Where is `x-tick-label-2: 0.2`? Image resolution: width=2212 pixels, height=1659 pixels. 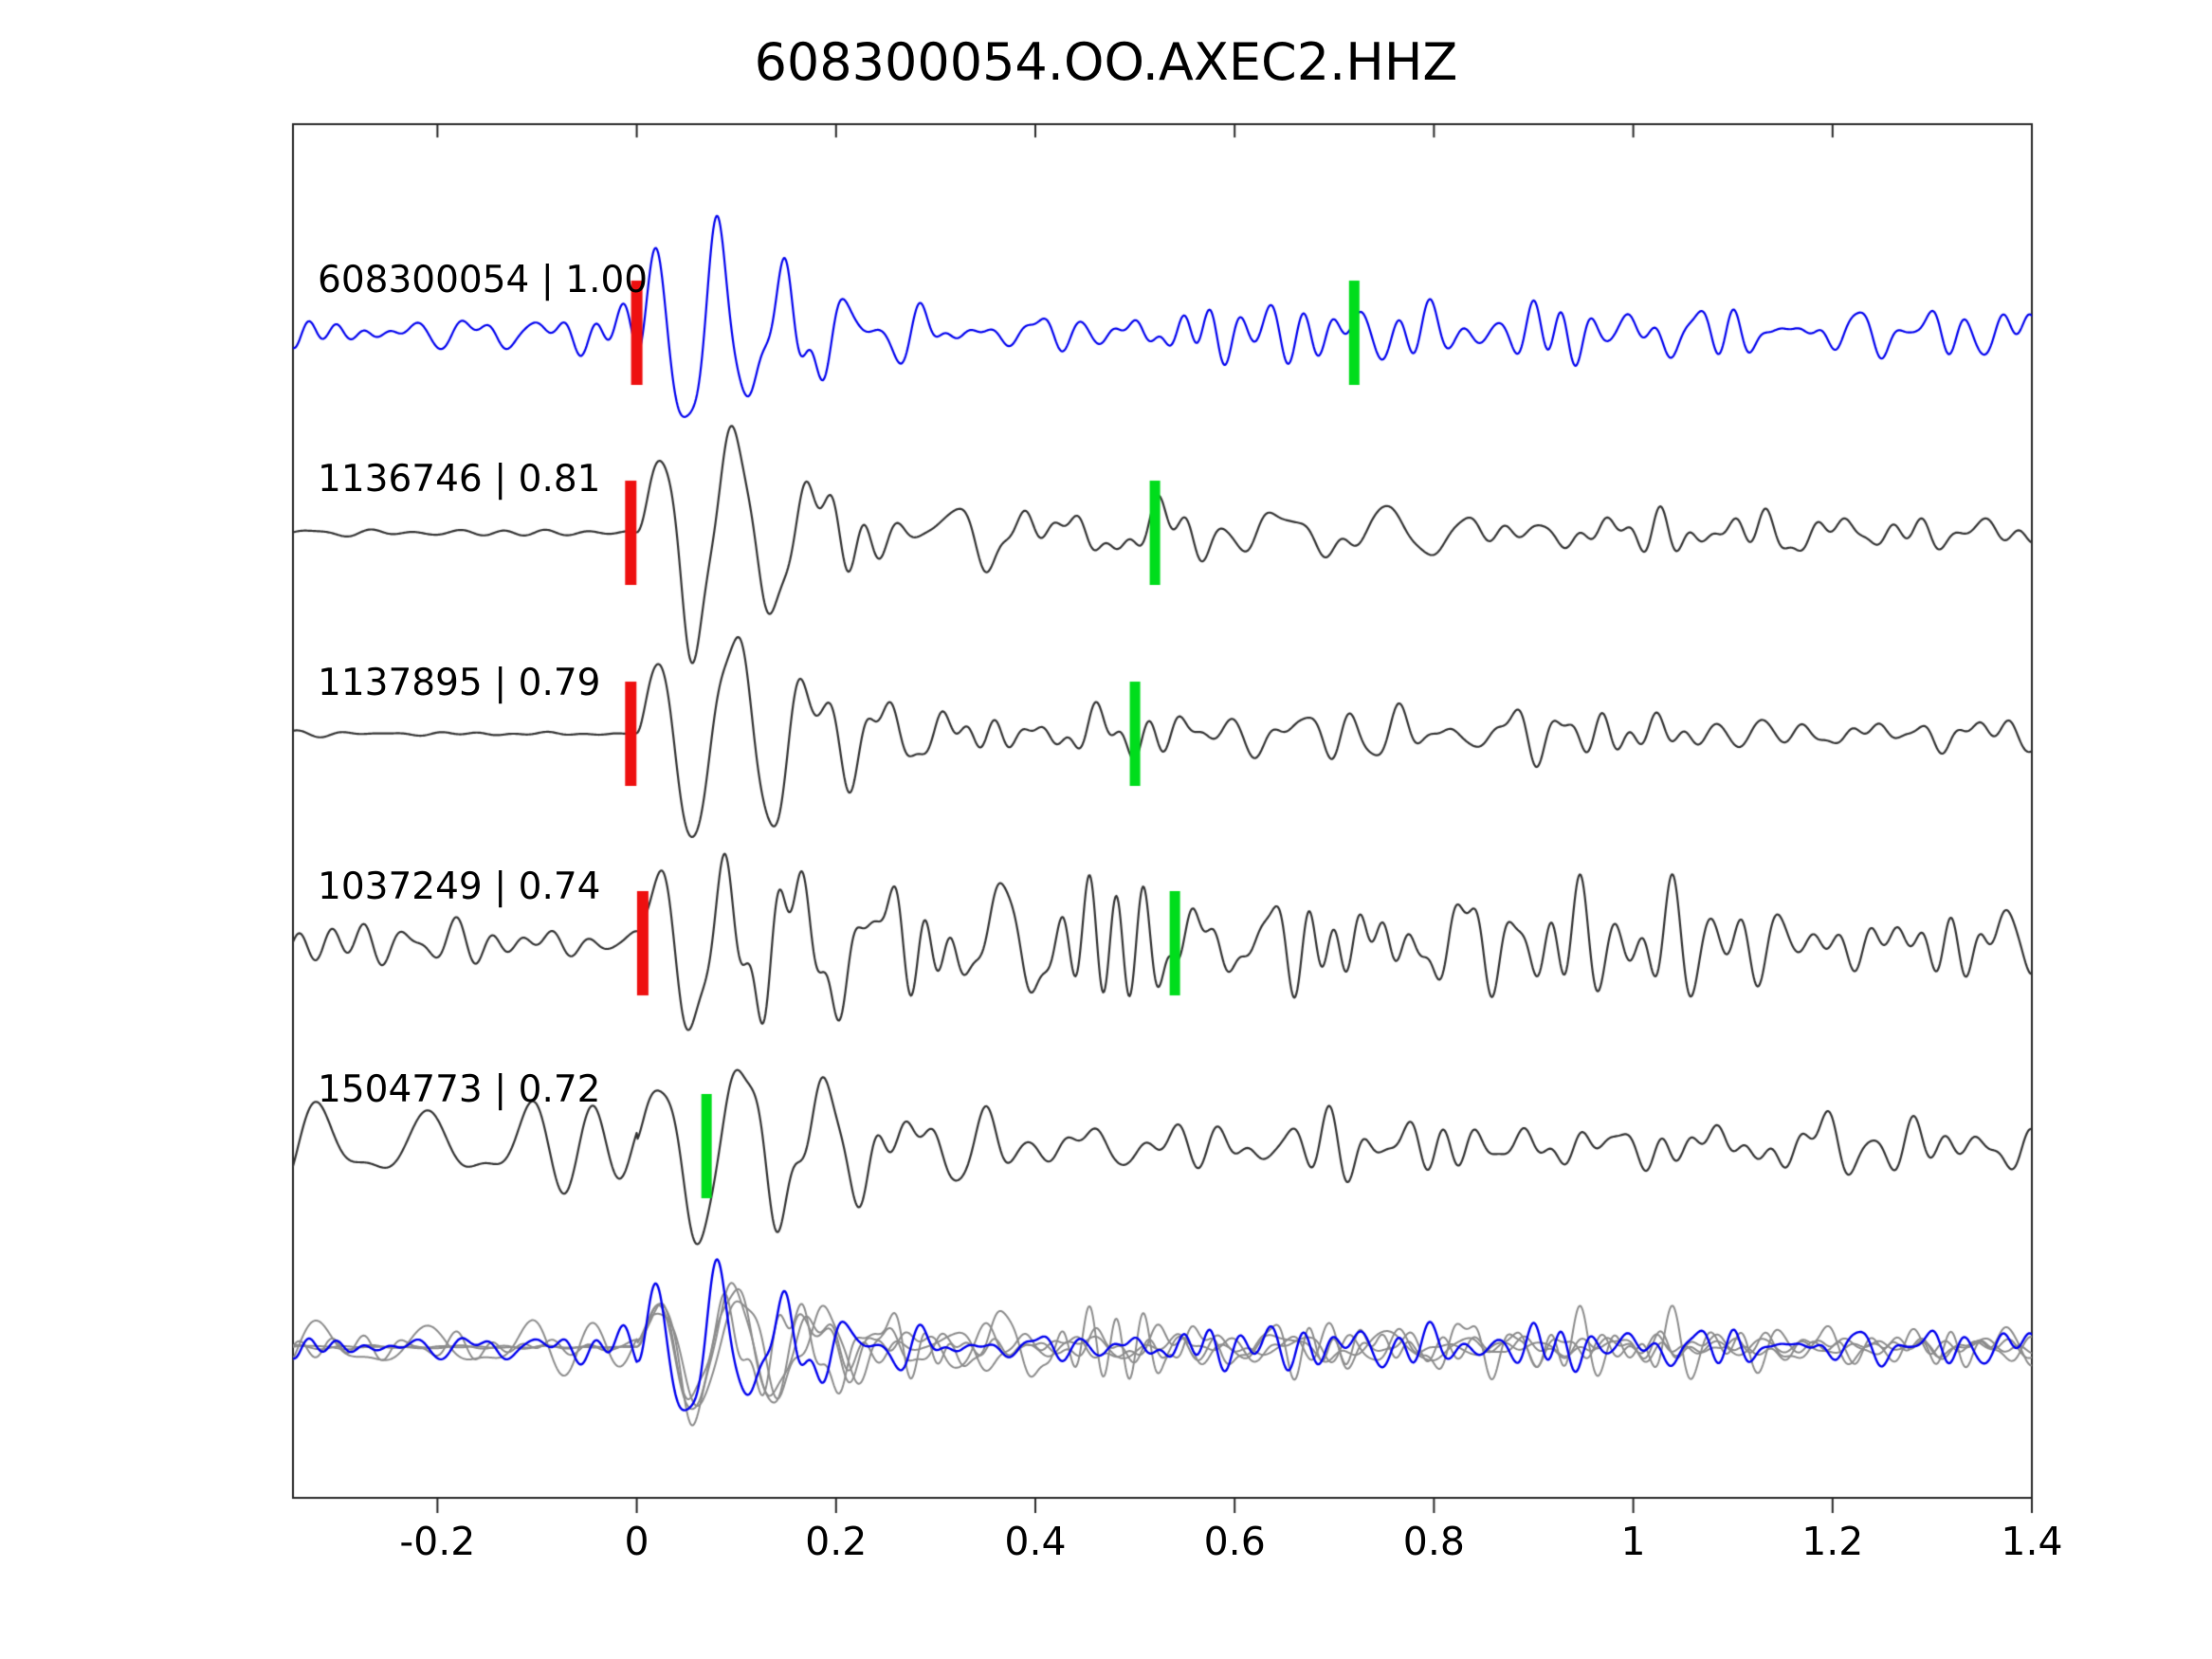 x-tick-label-2: 0.2 is located at coordinates (836, 1541).